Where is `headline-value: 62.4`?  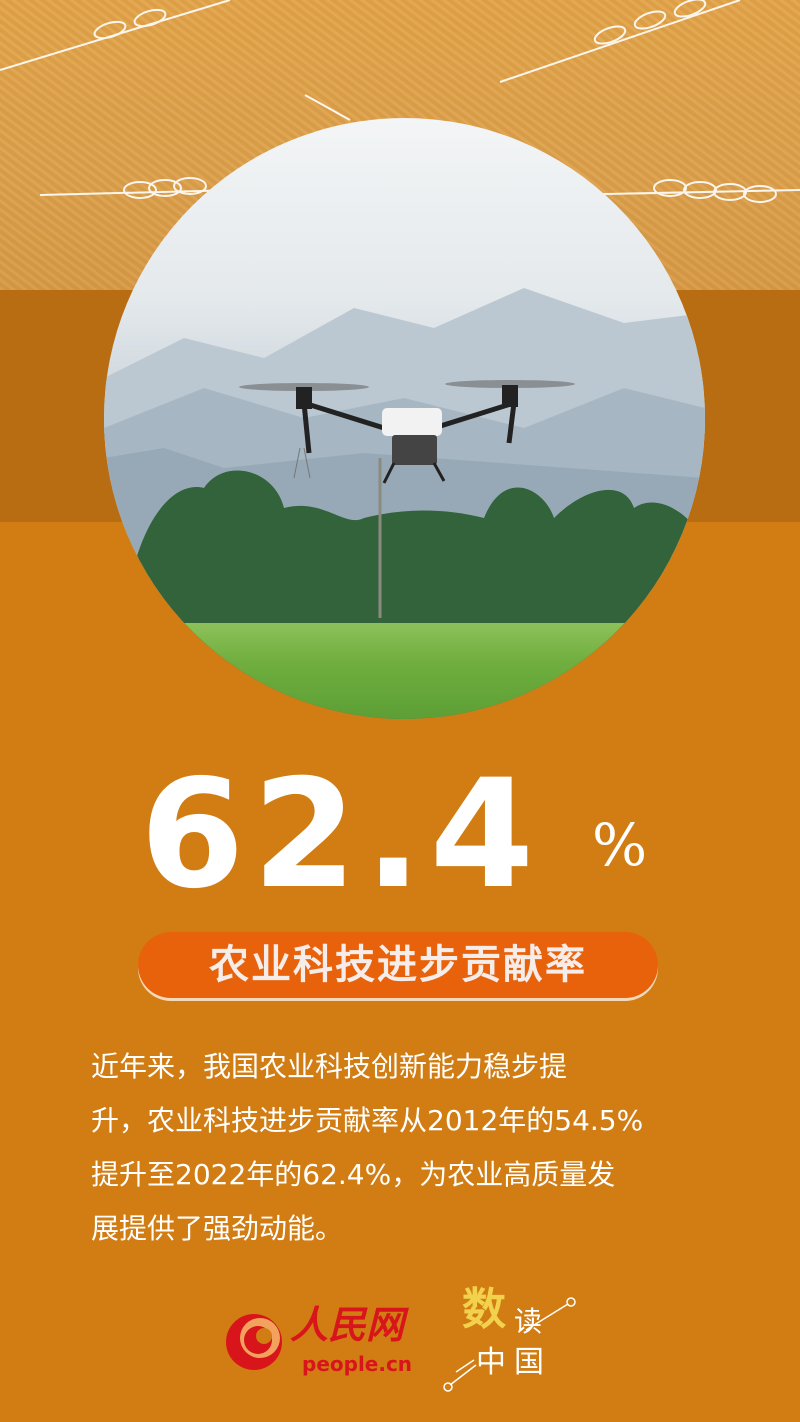 headline-value: 62.4 is located at coordinates (341, 835).